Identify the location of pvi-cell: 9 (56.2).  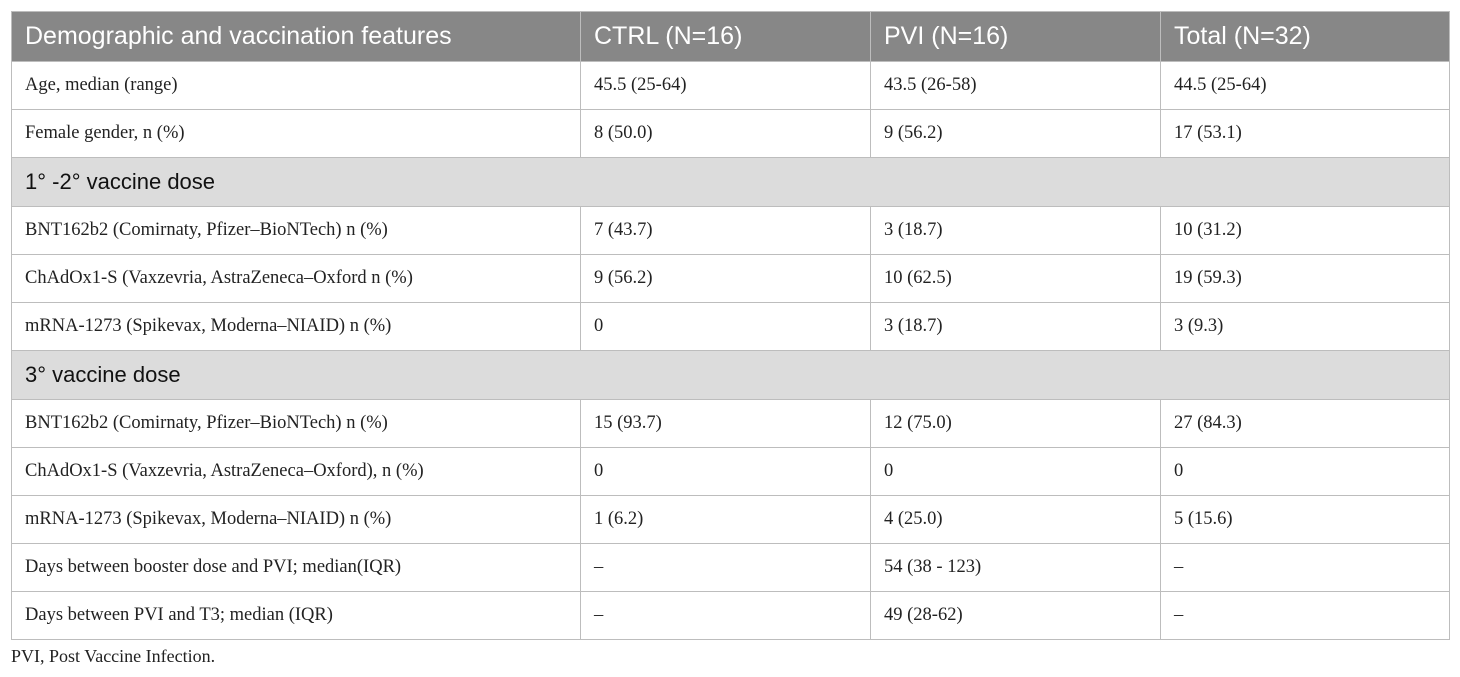
(1015, 133).